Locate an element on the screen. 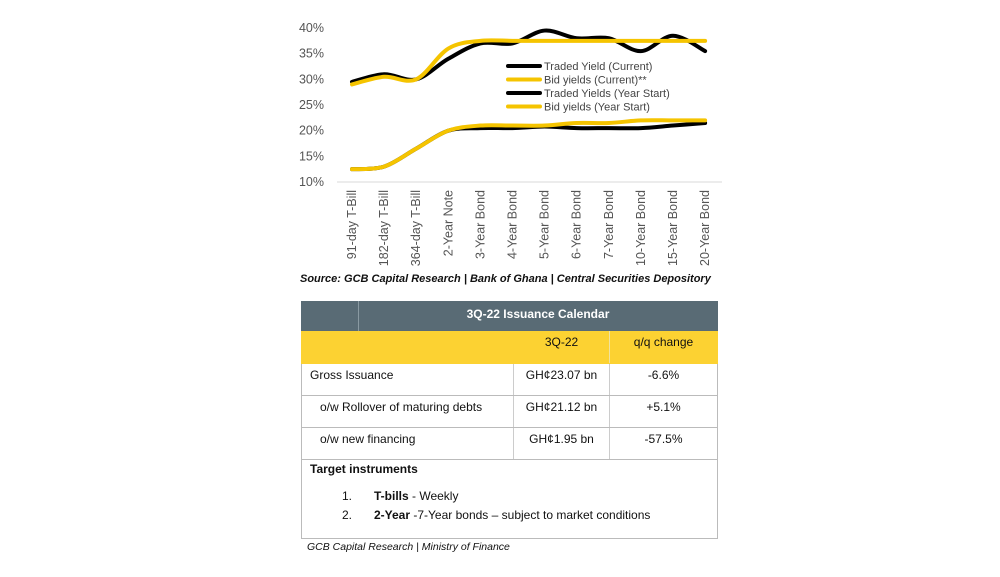  x-tick-label: 3-Year Bond is located at coordinates (480, 224).